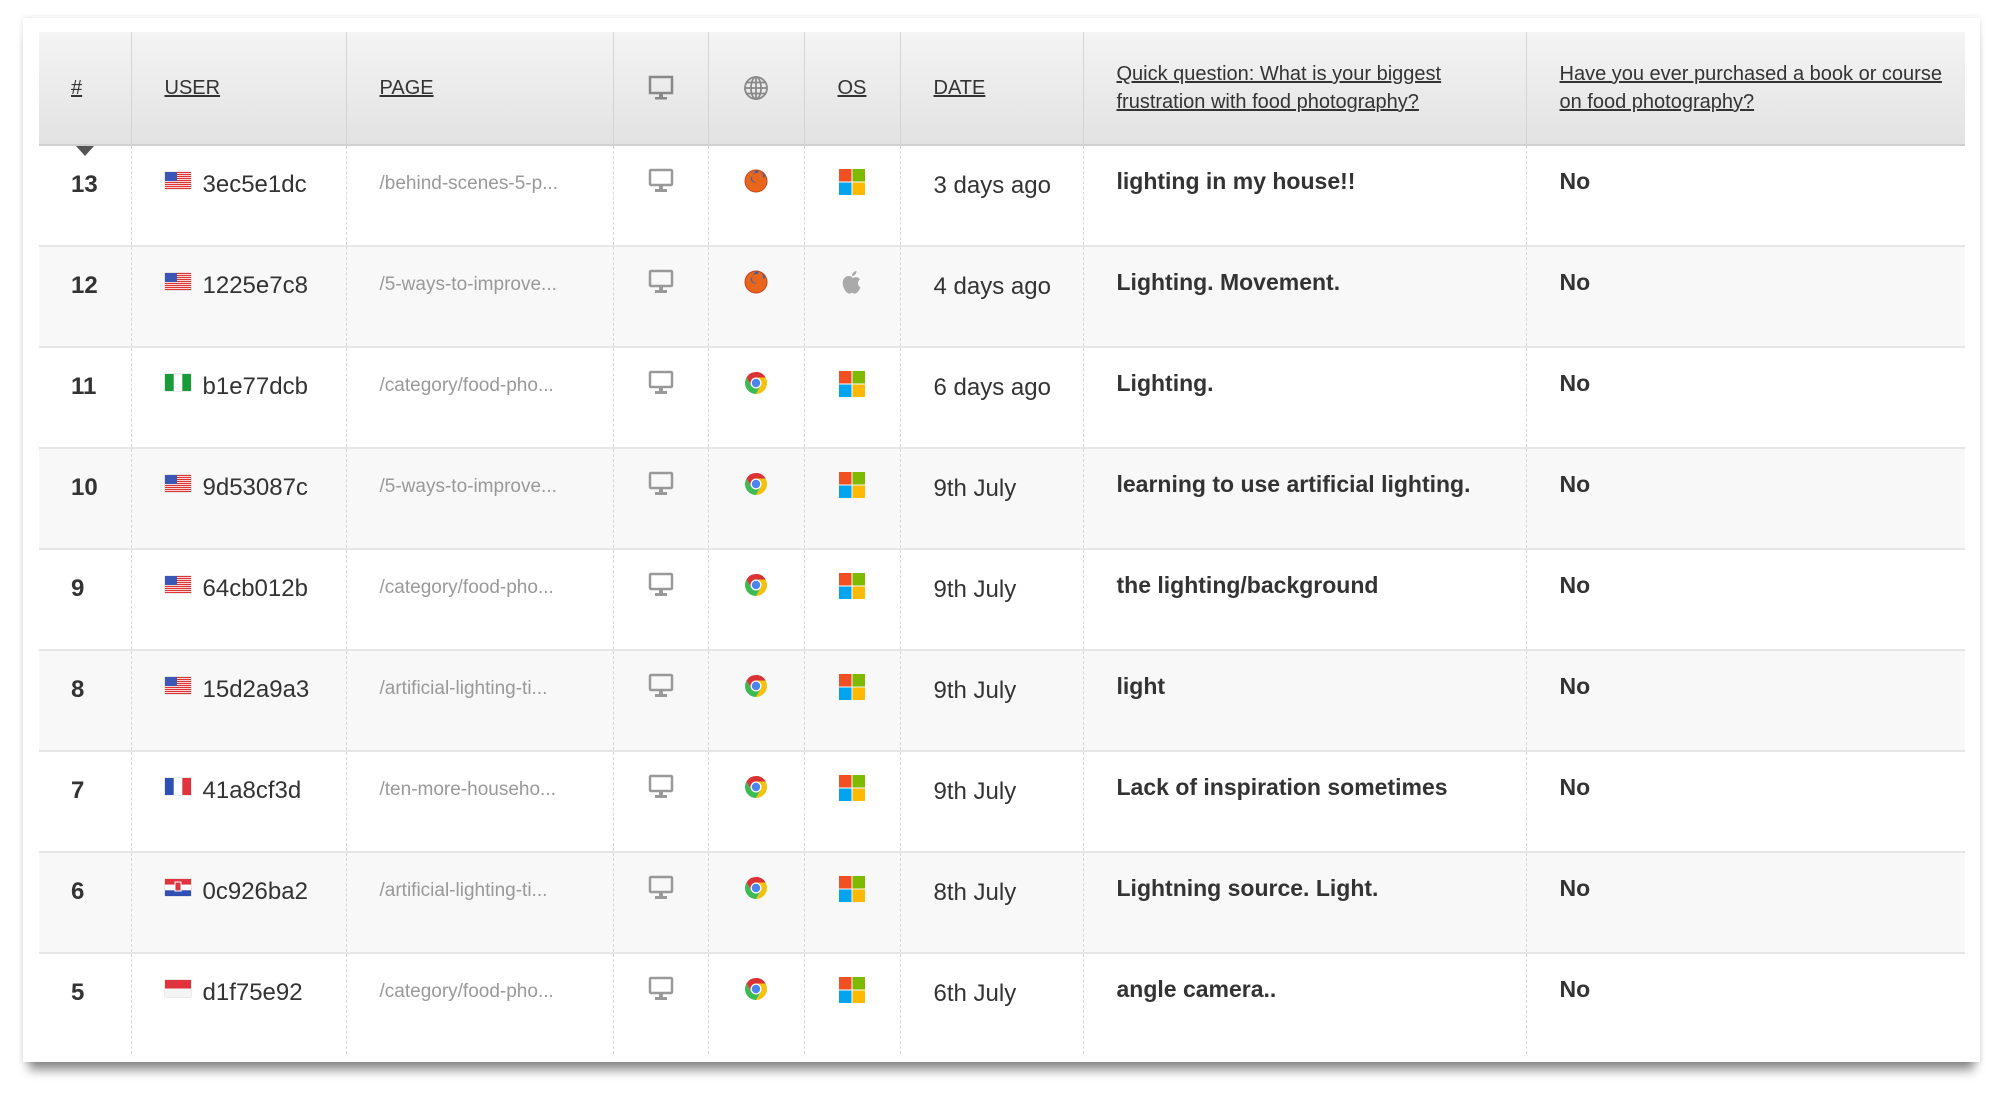  What do you see at coordinates (959, 88) in the screenshot?
I see `sort-date-link: DATE` at bounding box center [959, 88].